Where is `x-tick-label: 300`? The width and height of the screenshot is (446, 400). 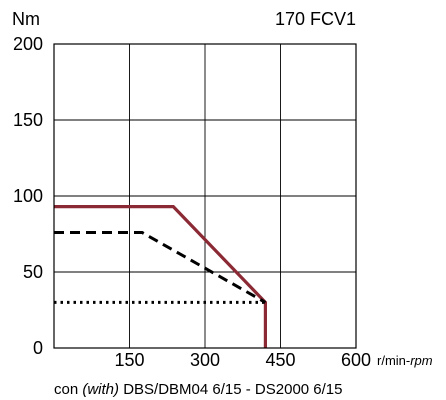
x-tick-label: 300 is located at coordinates (205, 360).